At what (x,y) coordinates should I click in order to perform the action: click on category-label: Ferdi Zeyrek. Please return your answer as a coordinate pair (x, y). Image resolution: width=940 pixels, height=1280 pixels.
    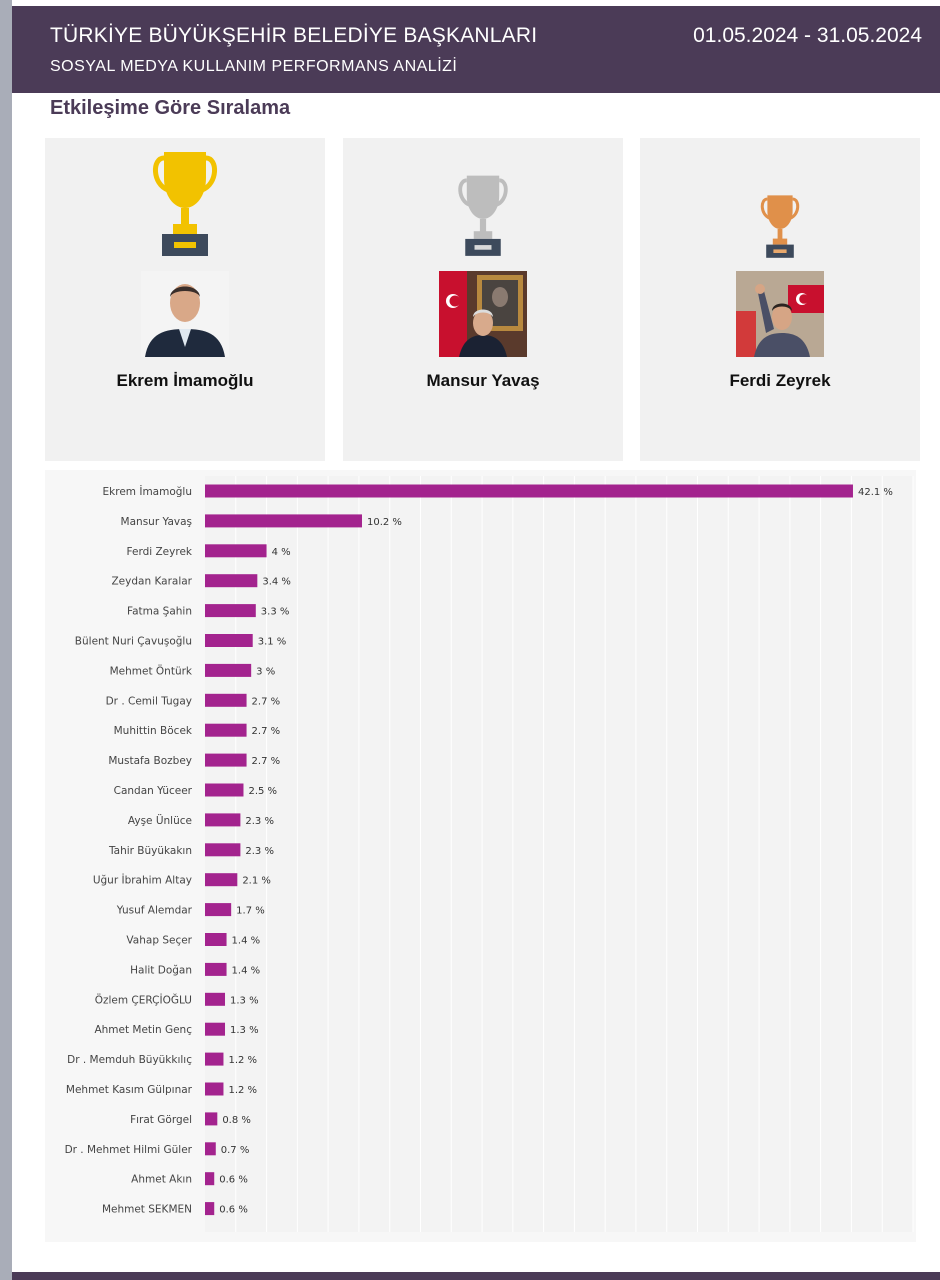
    Looking at the image, I should click on (160, 552).